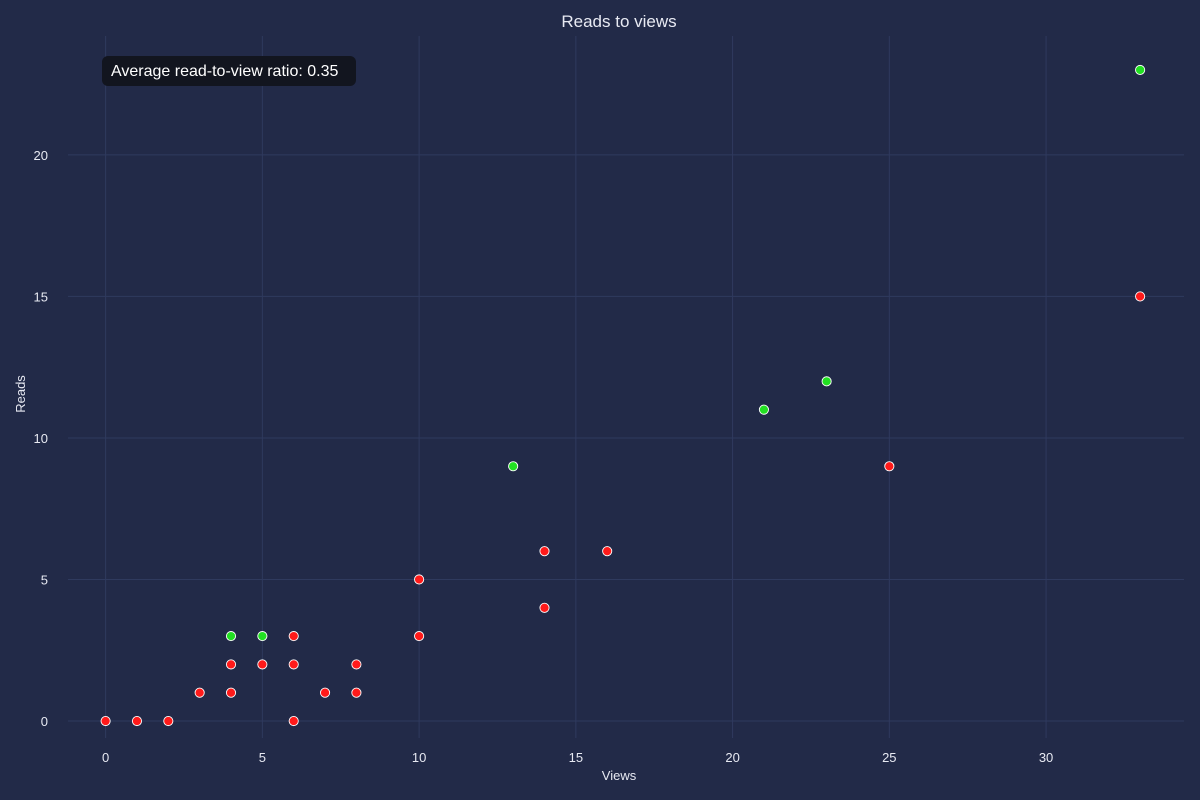 This screenshot has height=800, width=1200. What do you see at coordinates (44, 721) in the screenshot?
I see `y-tick-label: 0` at bounding box center [44, 721].